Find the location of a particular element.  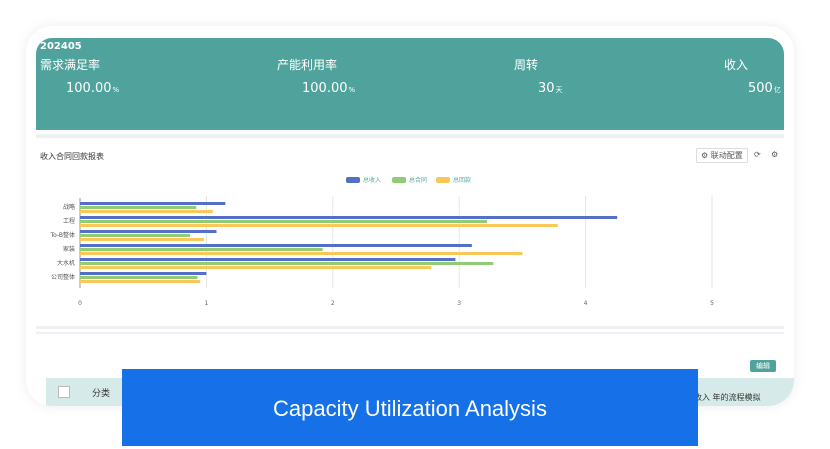

column-header-category: 分类 is located at coordinates (101, 394).